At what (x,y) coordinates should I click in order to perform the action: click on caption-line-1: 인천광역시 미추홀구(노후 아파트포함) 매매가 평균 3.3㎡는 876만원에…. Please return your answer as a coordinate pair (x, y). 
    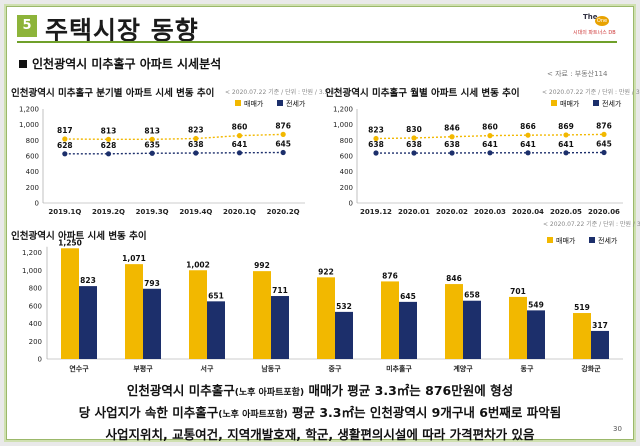
    Looking at the image, I should click on (320, 392).